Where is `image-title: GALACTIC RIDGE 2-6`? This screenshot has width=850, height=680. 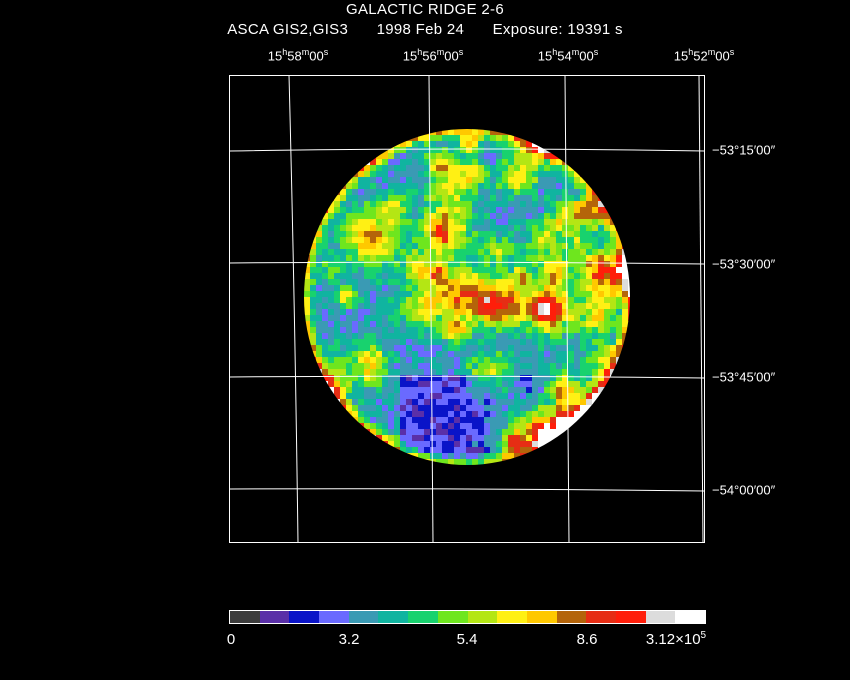
image-title: GALACTIC RIDGE 2-6 is located at coordinates (425, 9).